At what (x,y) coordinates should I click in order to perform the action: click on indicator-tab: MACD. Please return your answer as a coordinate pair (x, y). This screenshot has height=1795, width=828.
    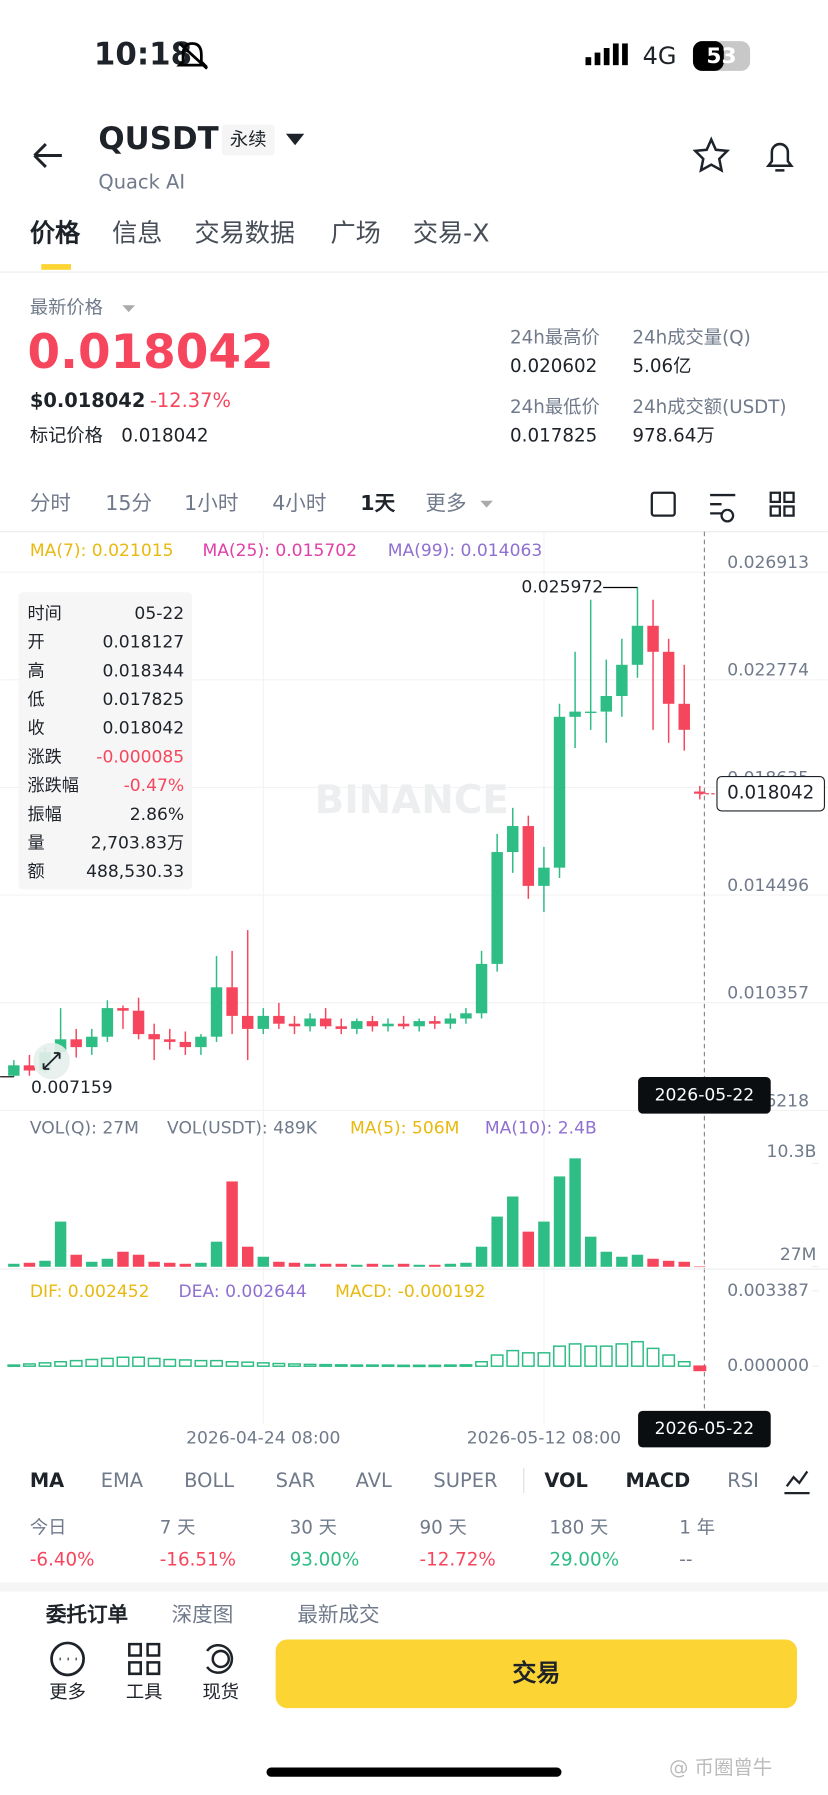
    Looking at the image, I should click on (658, 1480).